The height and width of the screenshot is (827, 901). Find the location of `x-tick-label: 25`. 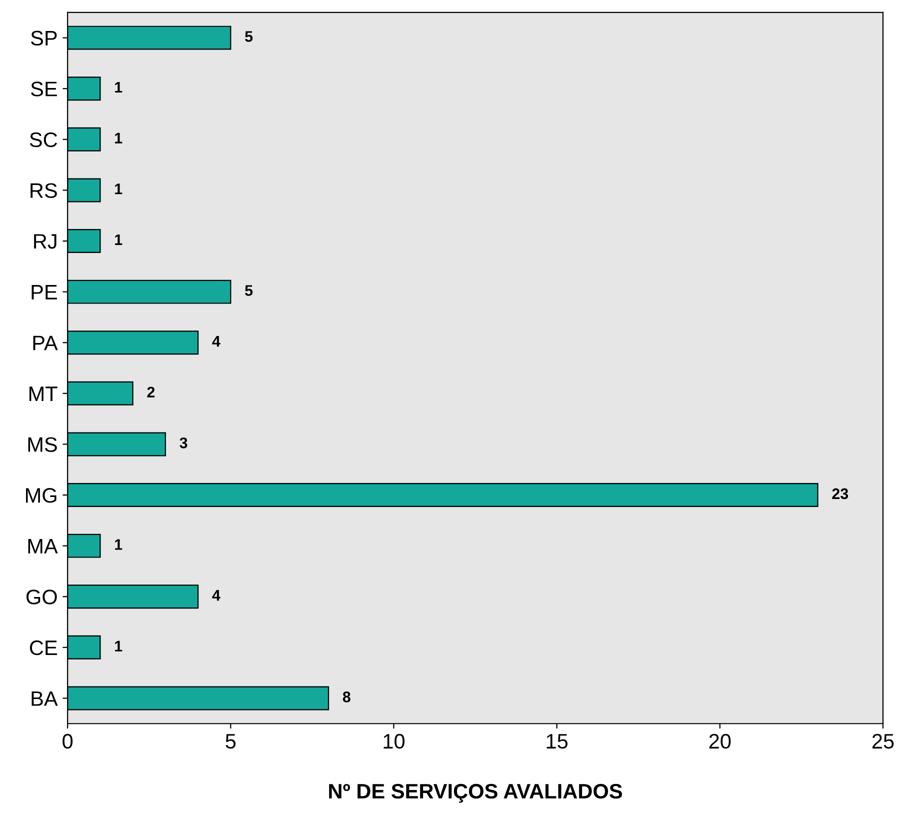

x-tick-label: 25 is located at coordinates (883, 741).